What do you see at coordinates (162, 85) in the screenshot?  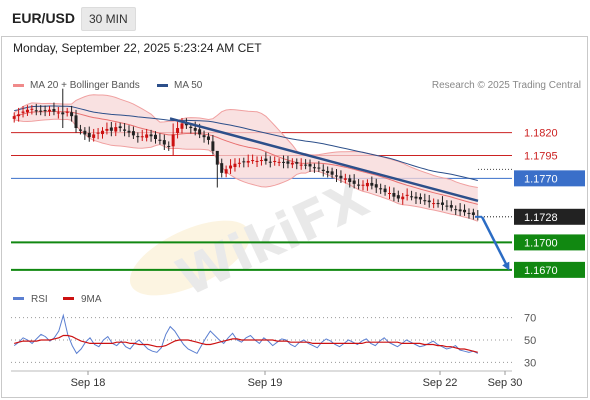 I see `legend-ma50-swatch` at bounding box center [162, 85].